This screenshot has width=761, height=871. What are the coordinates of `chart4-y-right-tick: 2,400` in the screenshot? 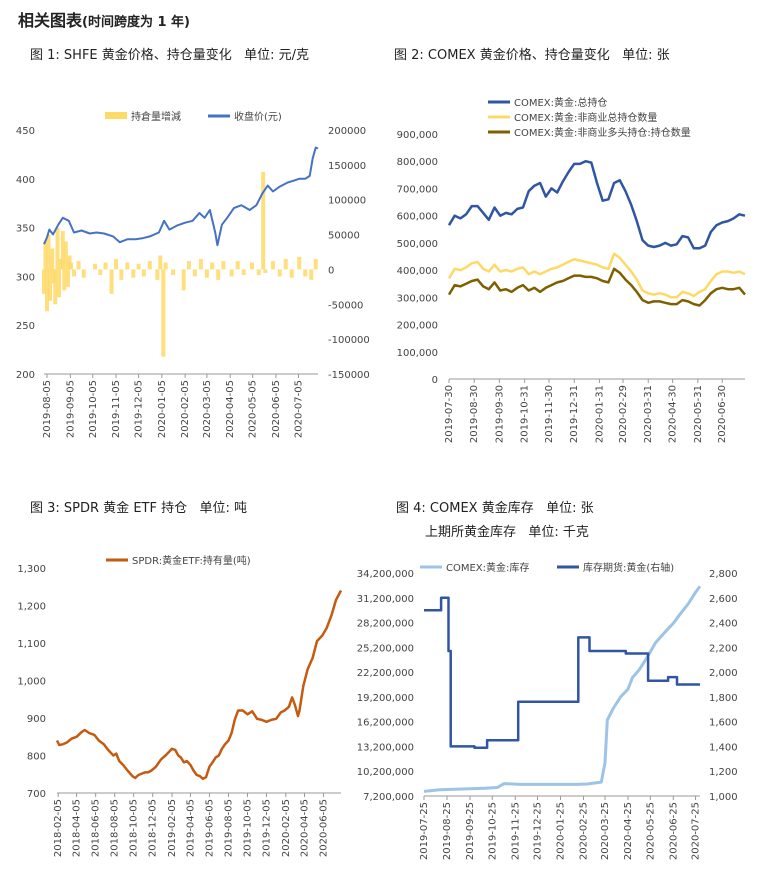 It's located at (723, 624).